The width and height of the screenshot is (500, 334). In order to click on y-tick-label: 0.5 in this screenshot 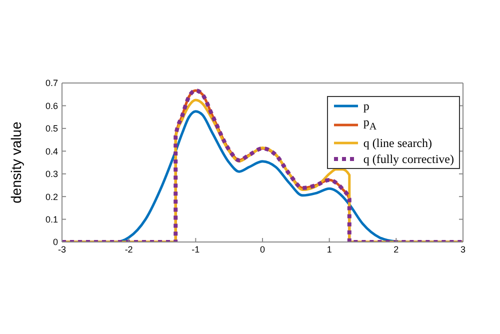, I will do `click(51, 129)`.